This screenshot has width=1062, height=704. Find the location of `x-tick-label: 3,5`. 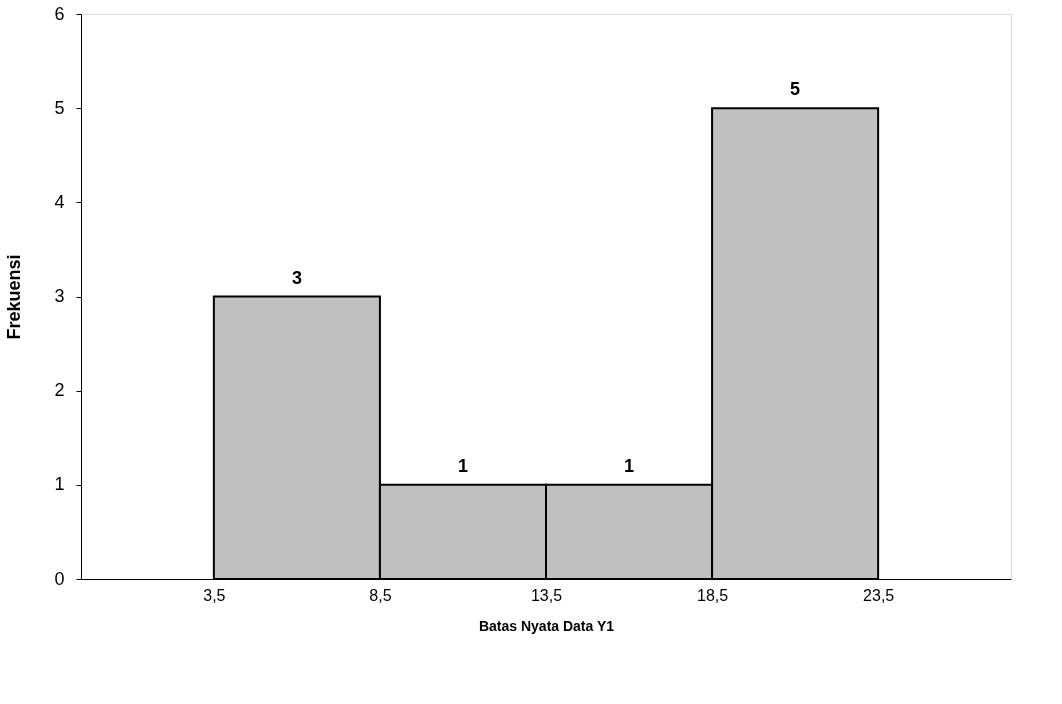

x-tick-label: 3,5 is located at coordinates (214, 595).